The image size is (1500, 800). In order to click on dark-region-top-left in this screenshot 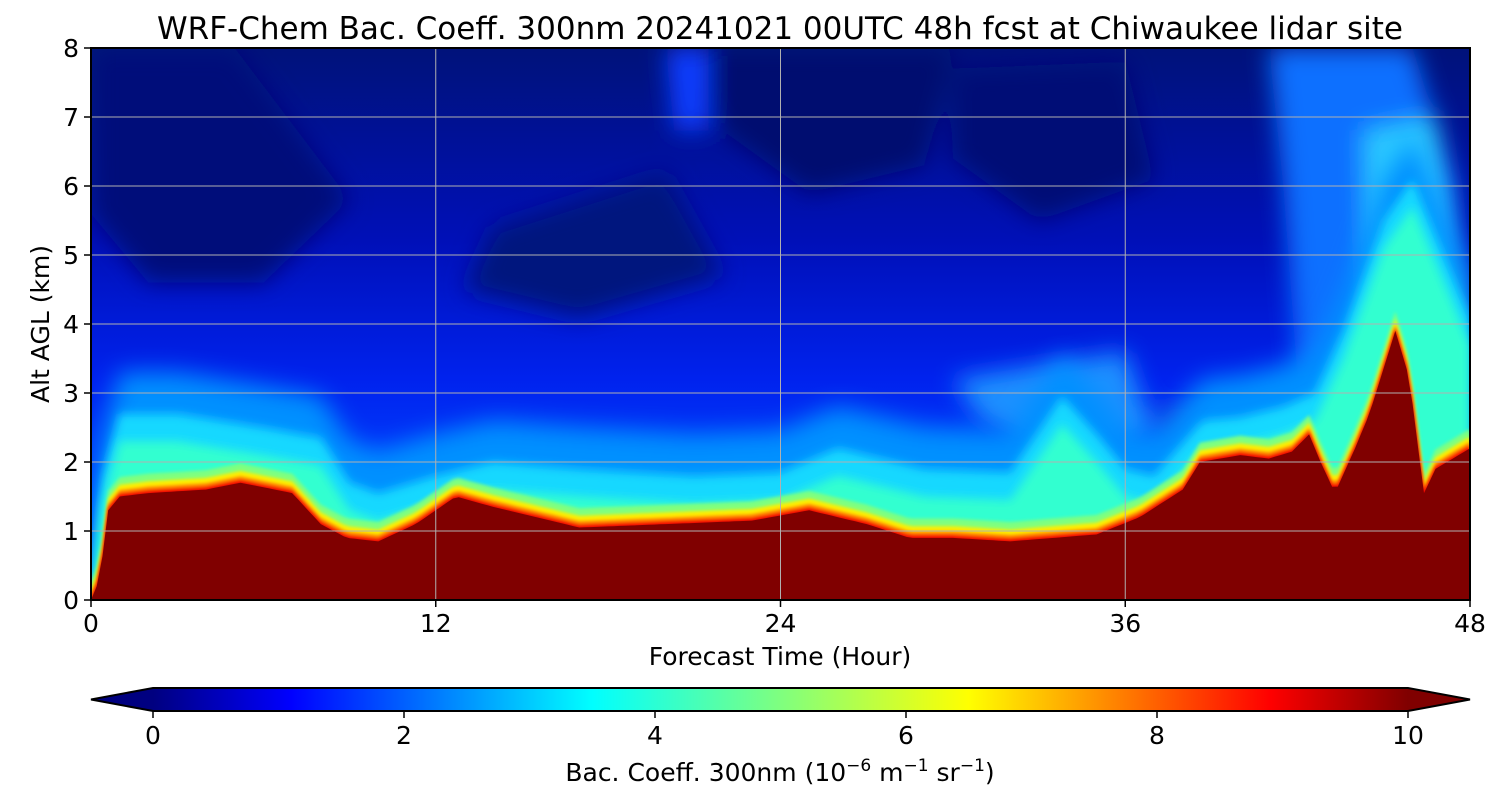, I will do `click(220, 165)`.